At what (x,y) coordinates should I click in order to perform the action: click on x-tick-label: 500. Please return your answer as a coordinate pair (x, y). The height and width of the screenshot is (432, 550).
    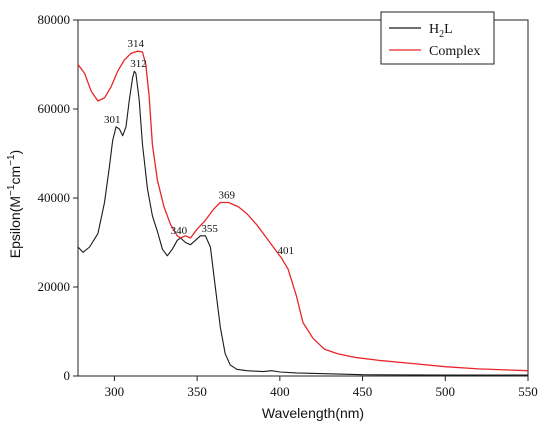
    Looking at the image, I should click on (446, 391).